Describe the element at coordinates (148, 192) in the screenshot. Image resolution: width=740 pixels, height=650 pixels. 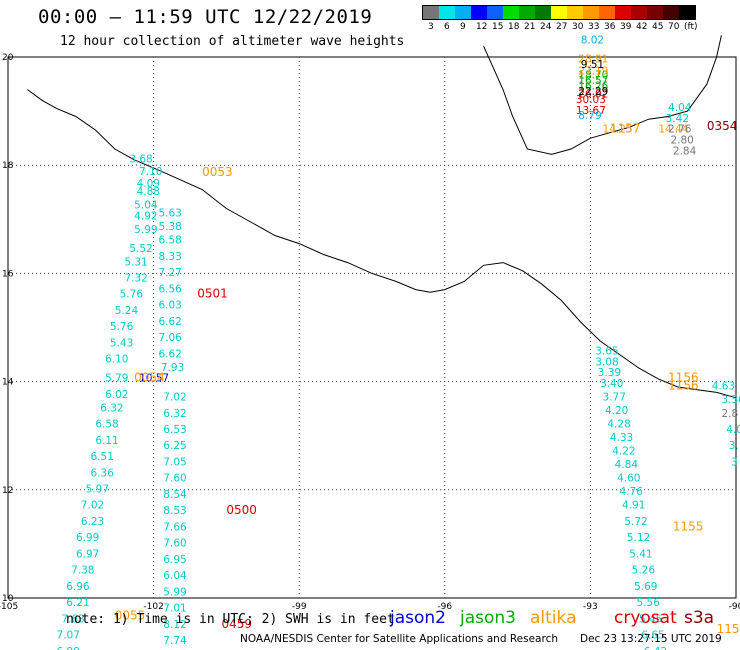
I see `swh-value-track1: 4.88` at that location.